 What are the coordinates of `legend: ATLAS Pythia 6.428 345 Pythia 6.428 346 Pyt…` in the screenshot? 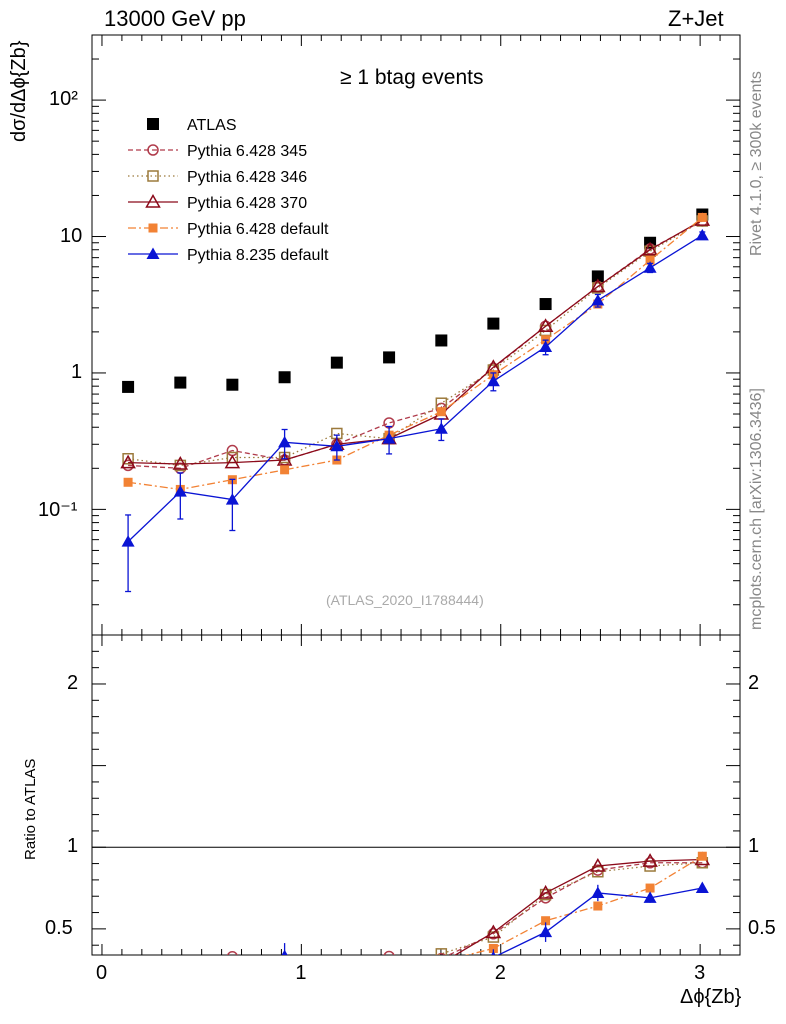 It's located at (228, 190).